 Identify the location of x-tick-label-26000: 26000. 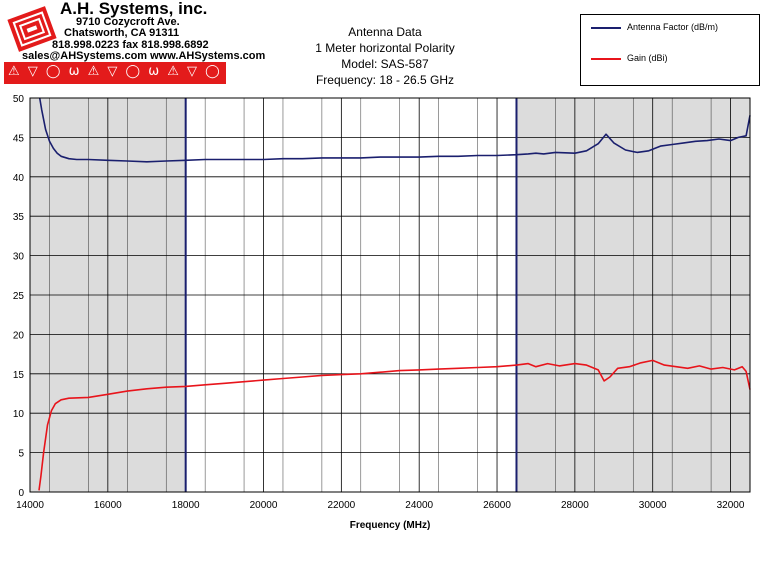
(497, 505).